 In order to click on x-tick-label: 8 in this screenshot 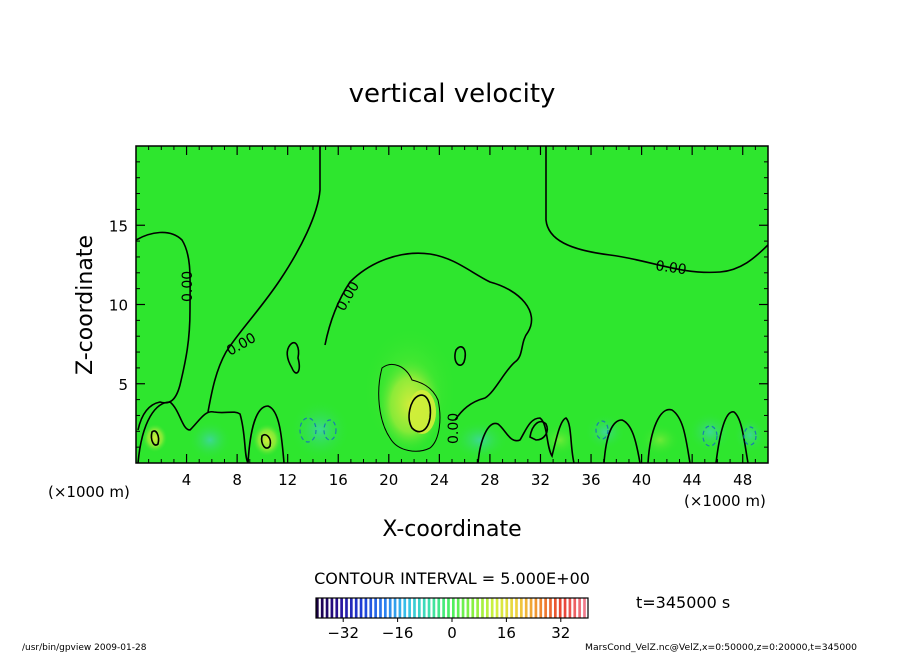, I will do `click(237, 480)`.